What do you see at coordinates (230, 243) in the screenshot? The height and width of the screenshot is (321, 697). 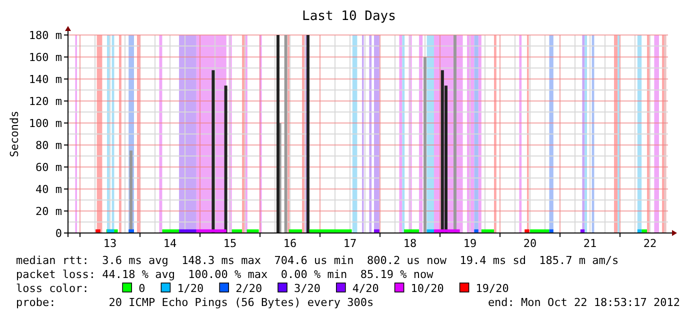 I see `x-tick-label: 15` at bounding box center [230, 243].